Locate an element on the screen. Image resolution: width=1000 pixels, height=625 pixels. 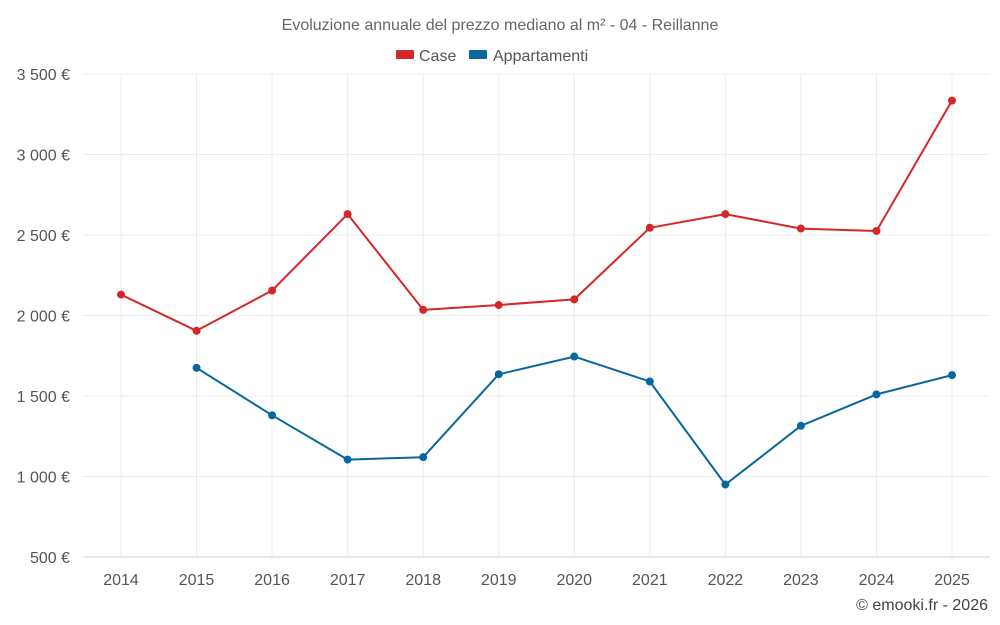
x-tick-label: 2018 is located at coordinates (423, 580).